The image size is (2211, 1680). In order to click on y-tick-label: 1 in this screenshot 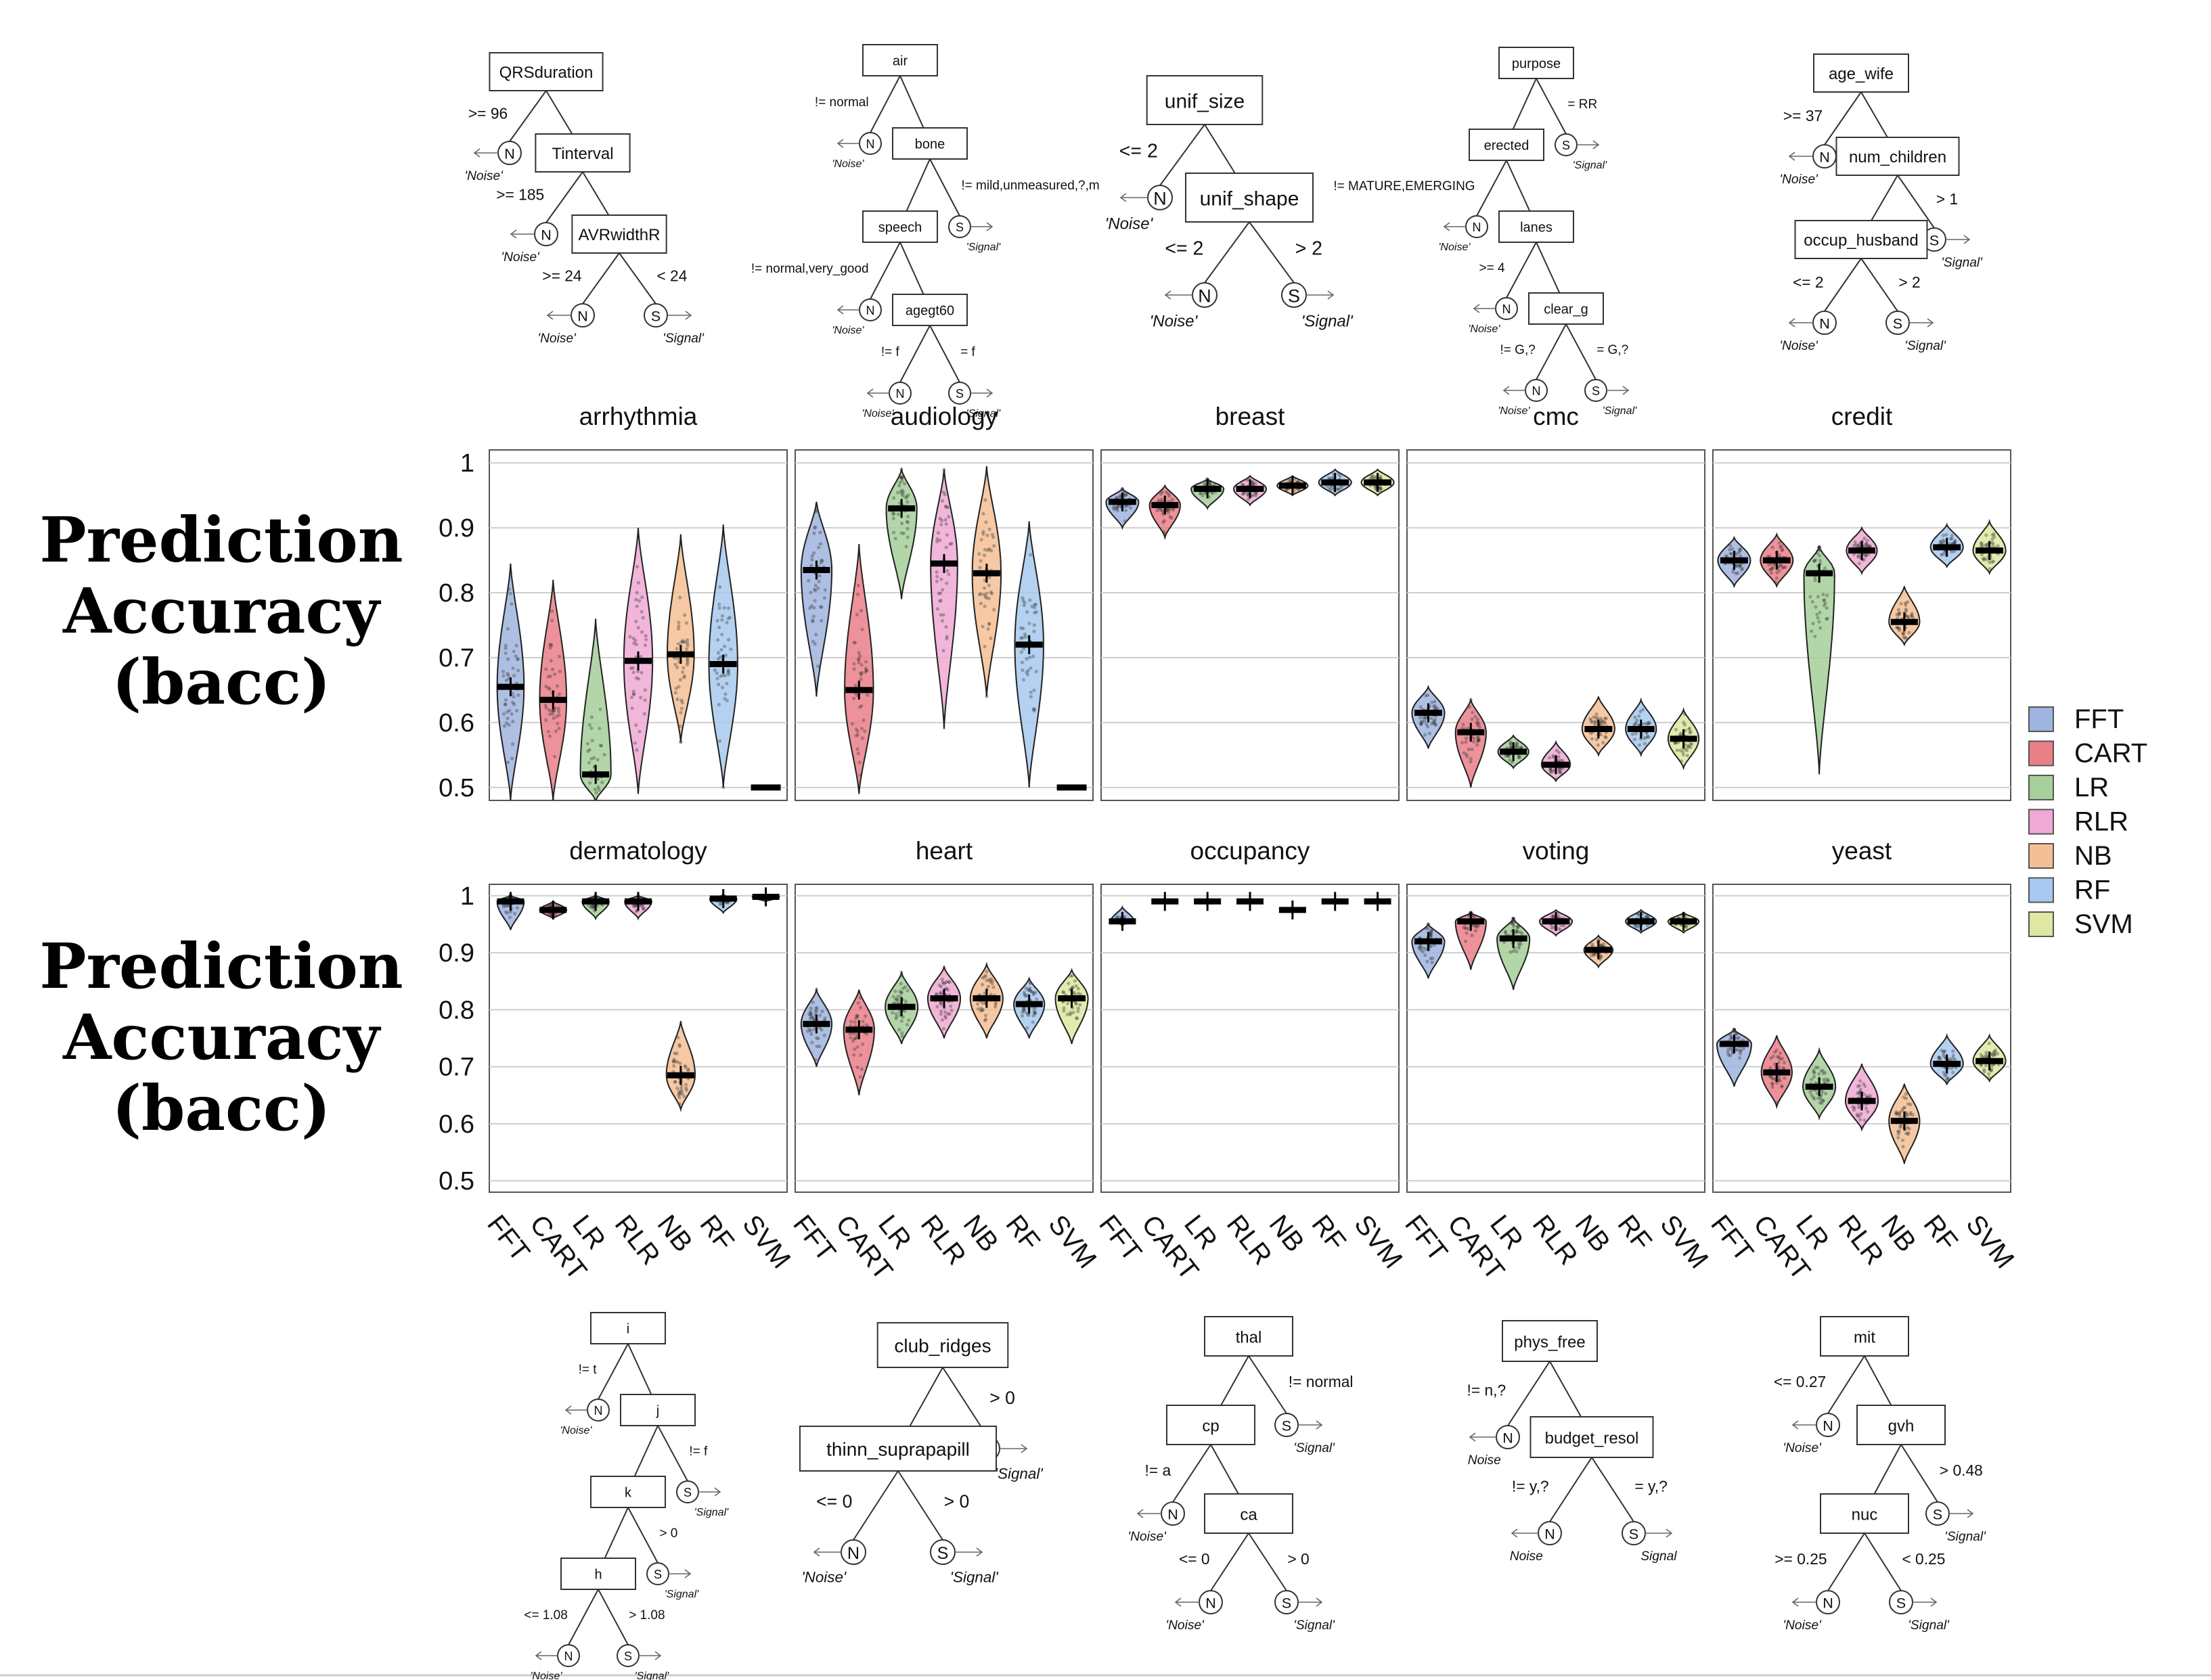, I will do `click(467, 897)`.